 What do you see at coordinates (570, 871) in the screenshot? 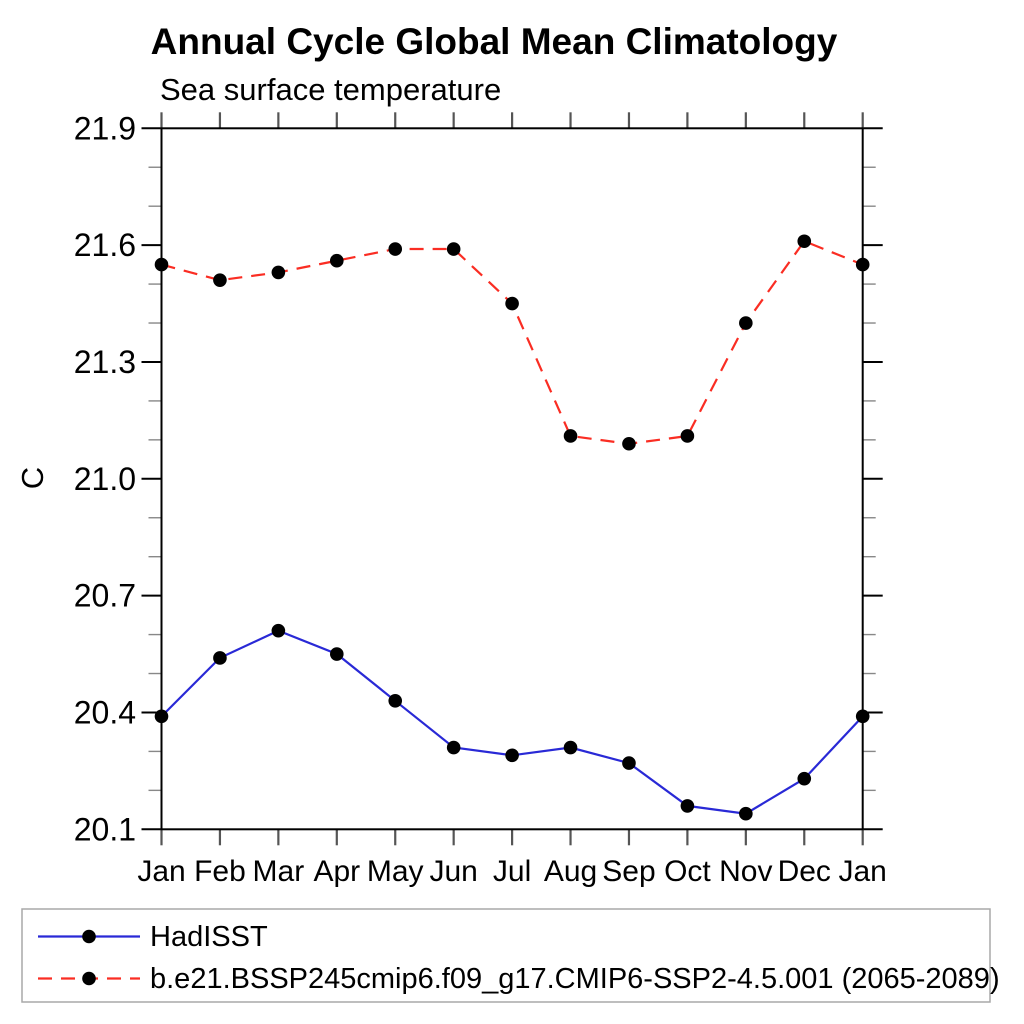
I see `x-tick-label: Aug` at bounding box center [570, 871].